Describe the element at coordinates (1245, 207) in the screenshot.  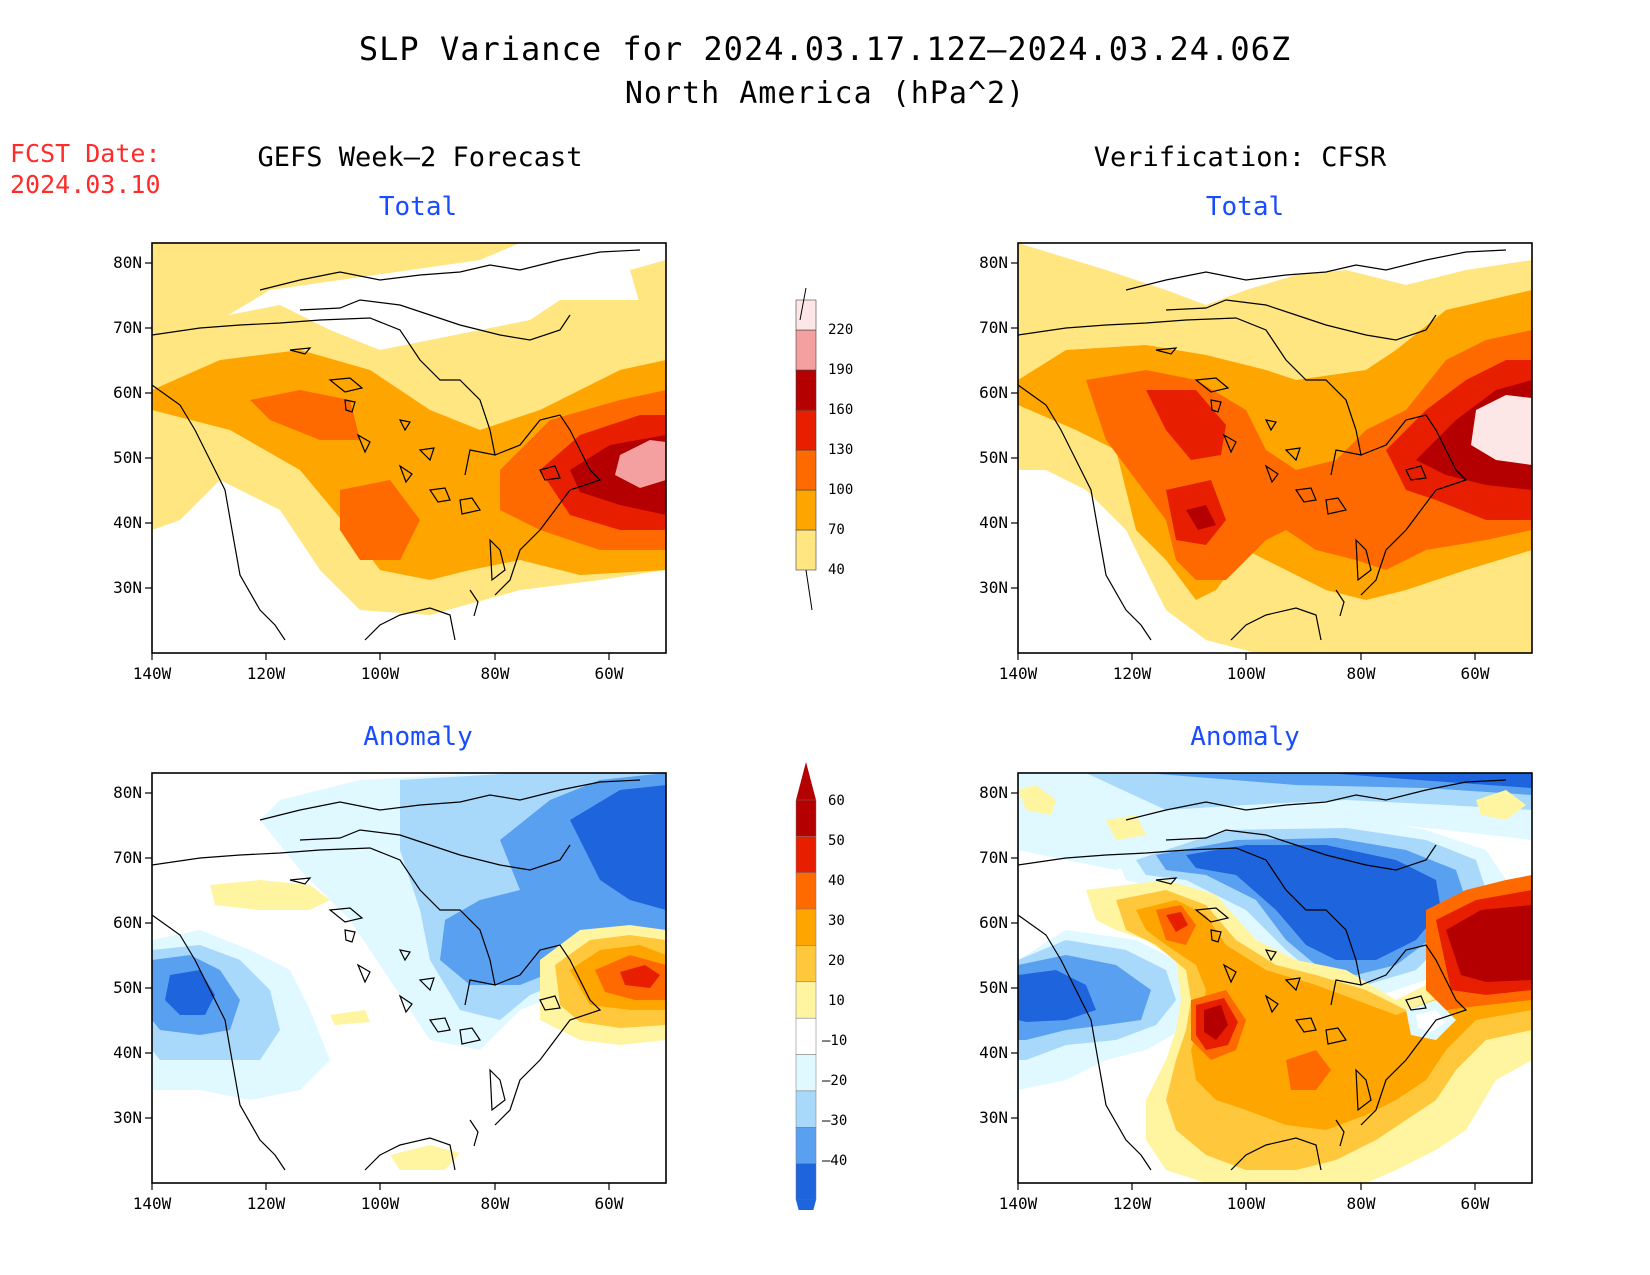
I see `panel-title-top-right: Total` at that location.